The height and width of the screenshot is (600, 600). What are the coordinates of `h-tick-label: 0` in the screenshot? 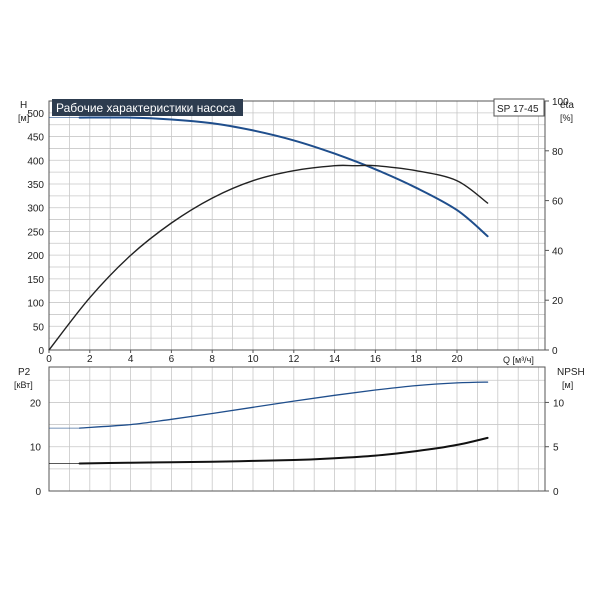 It's located at (41, 351).